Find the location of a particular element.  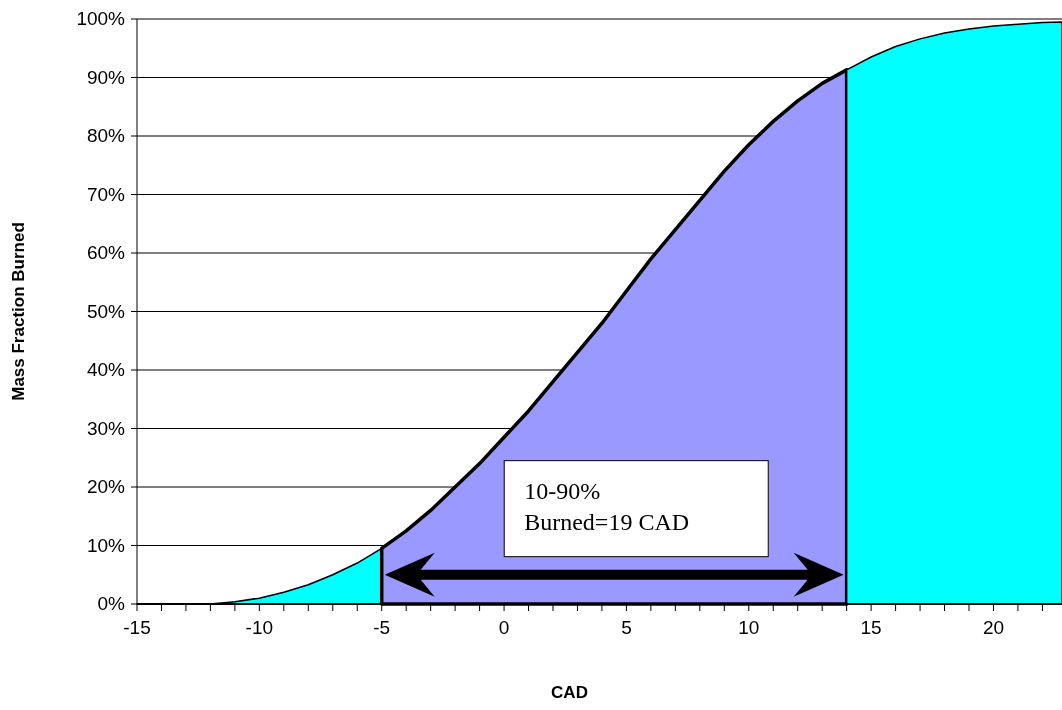

y-tick-label: 10% is located at coordinates (106, 545).